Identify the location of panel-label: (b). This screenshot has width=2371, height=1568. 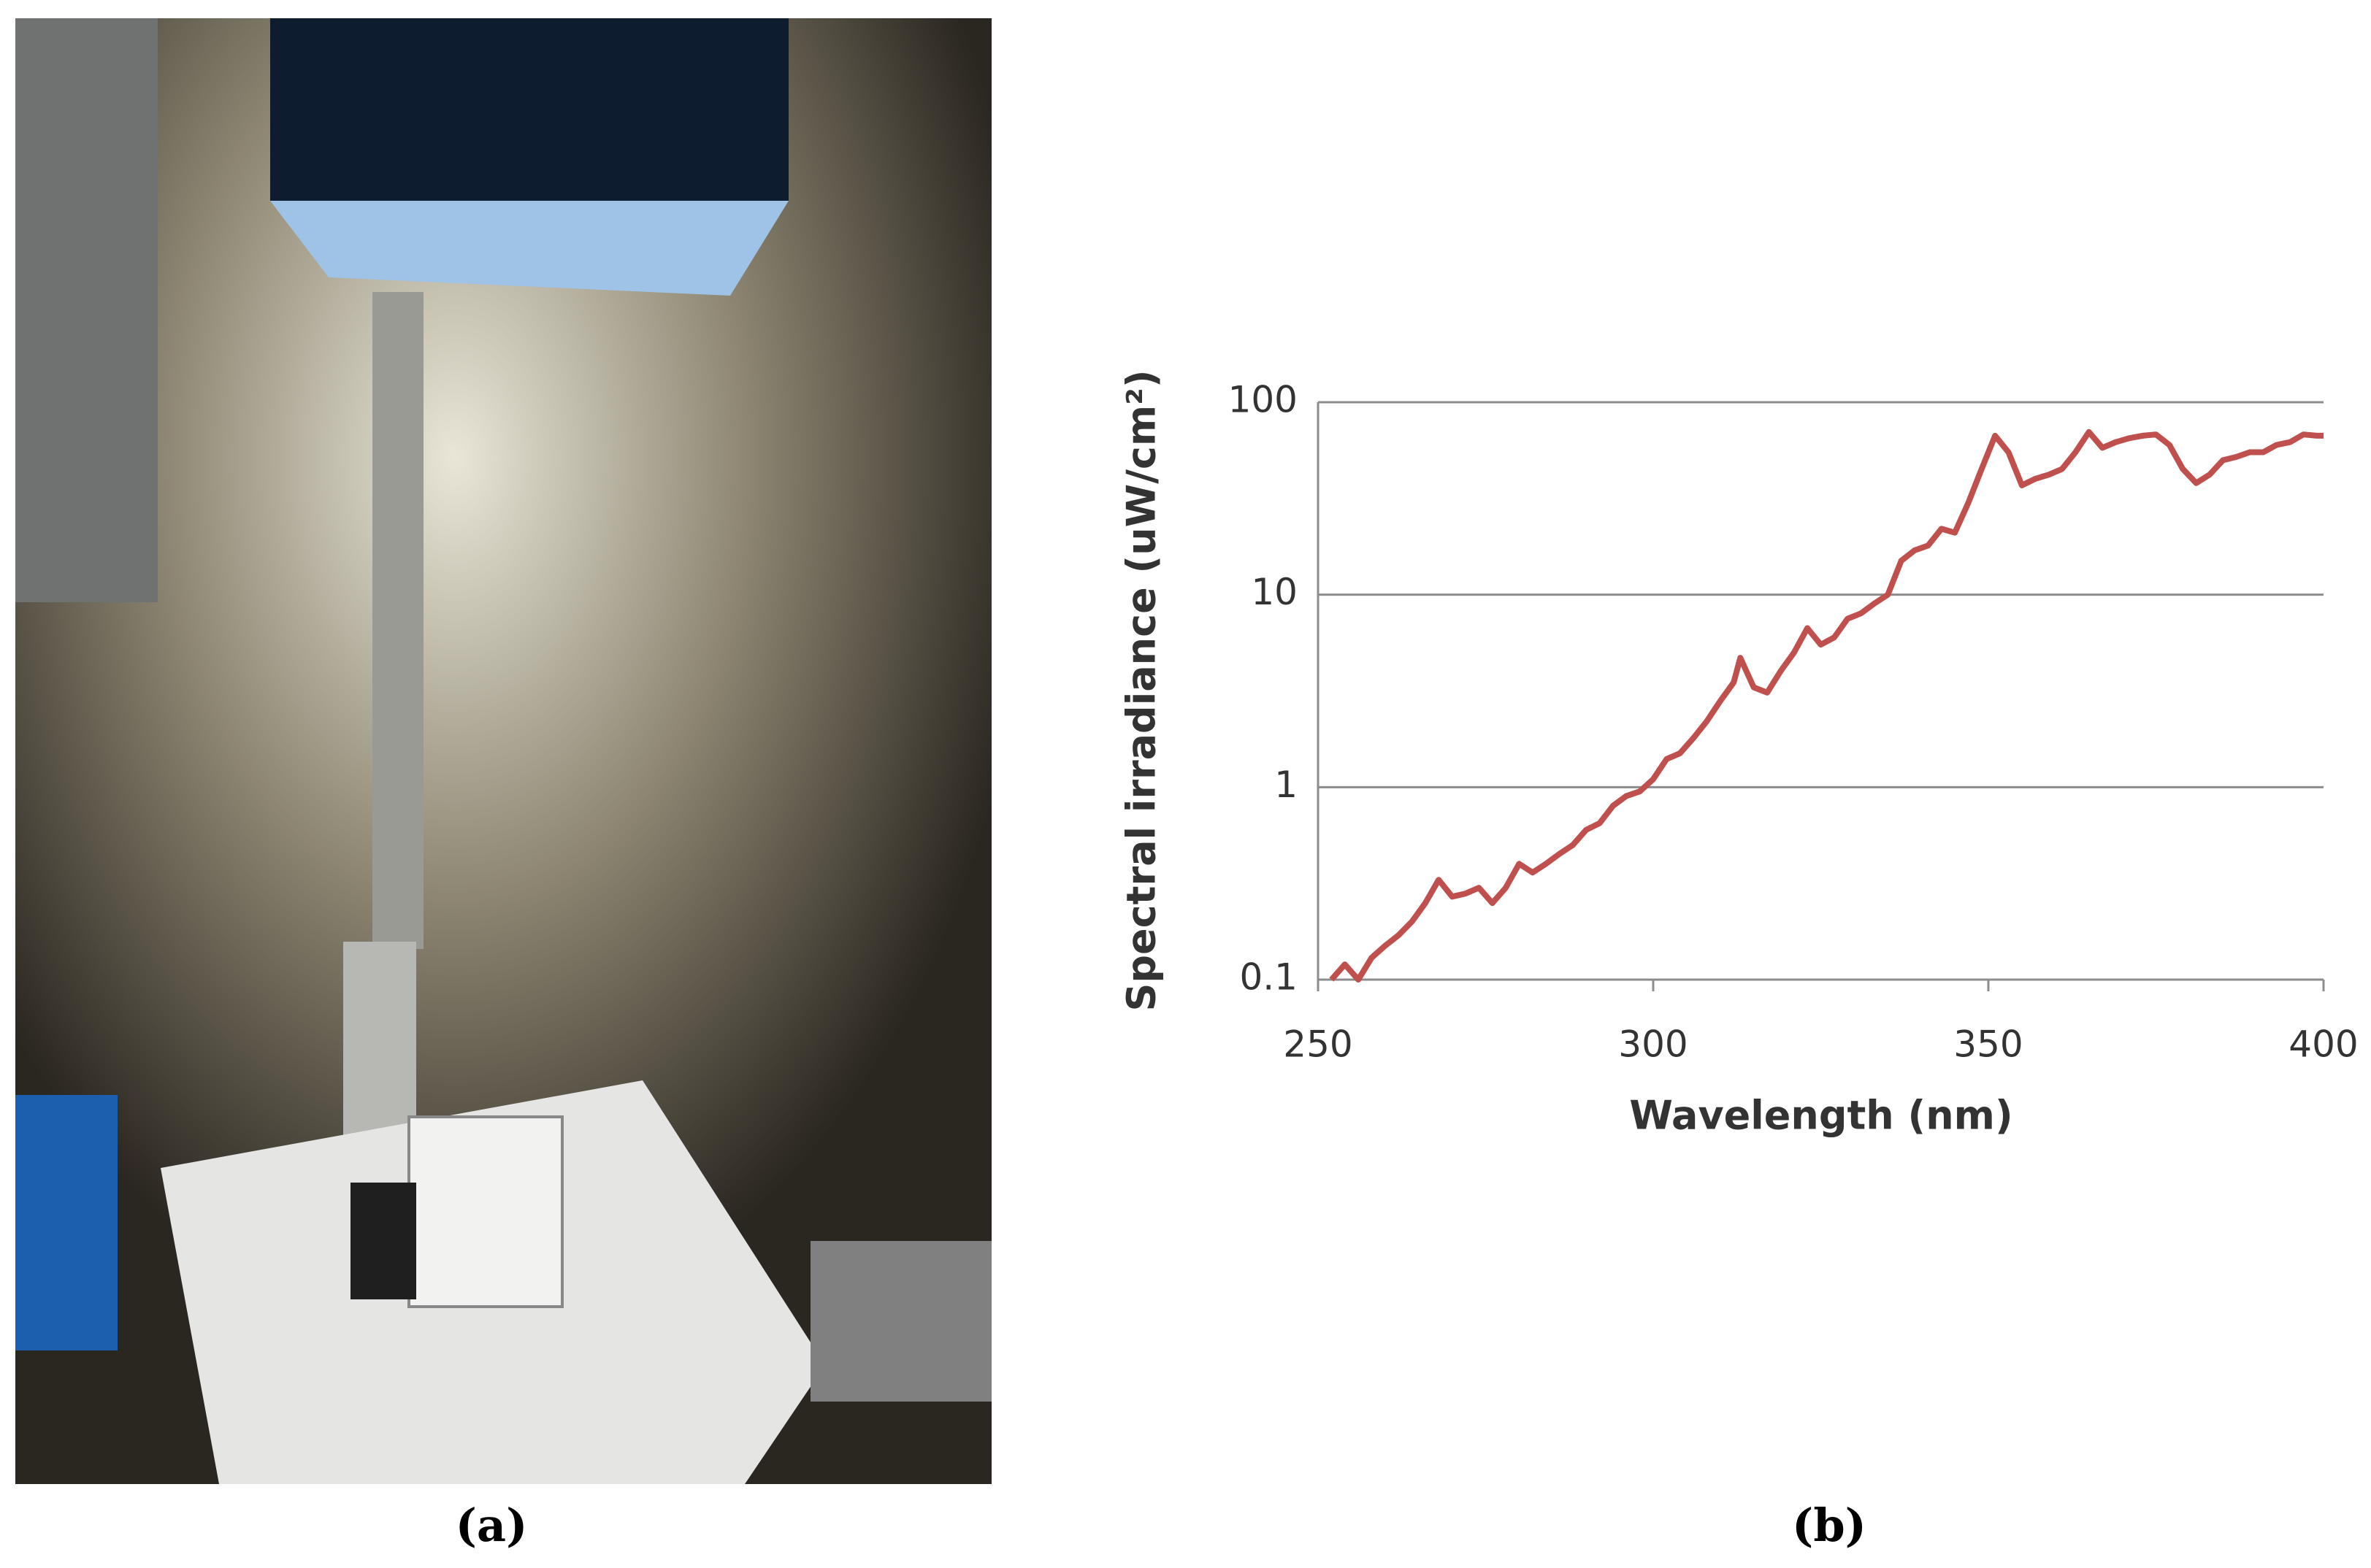
(1829, 1525).